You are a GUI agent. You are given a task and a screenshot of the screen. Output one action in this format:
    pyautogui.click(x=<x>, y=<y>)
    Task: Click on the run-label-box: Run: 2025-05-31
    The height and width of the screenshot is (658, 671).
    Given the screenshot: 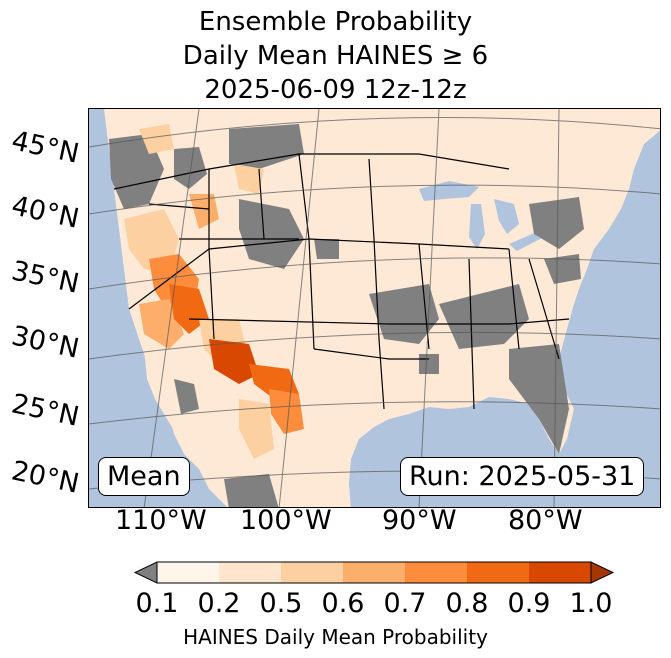 What is the action you would take?
    pyautogui.click(x=522, y=476)
    